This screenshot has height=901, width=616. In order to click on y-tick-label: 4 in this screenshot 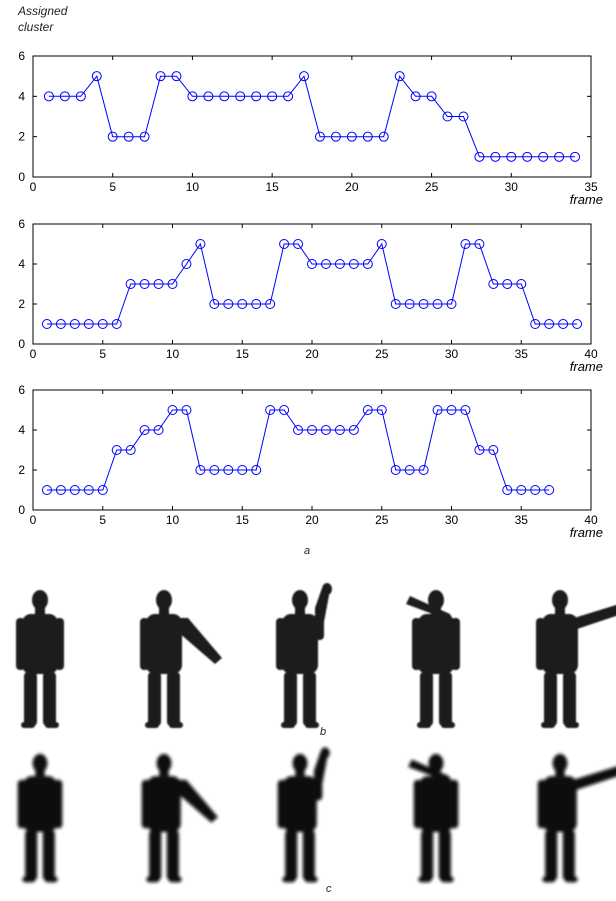, I will do `click(21, 264)`.